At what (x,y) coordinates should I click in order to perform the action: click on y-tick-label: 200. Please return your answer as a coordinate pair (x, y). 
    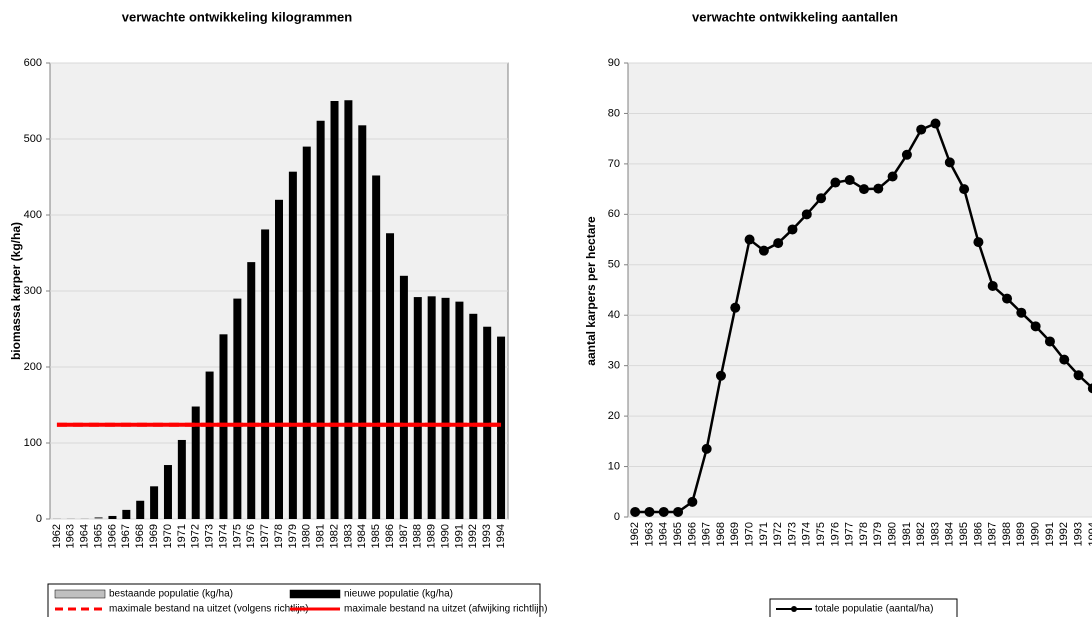
    Looking at the image, I should click on (33, 367).